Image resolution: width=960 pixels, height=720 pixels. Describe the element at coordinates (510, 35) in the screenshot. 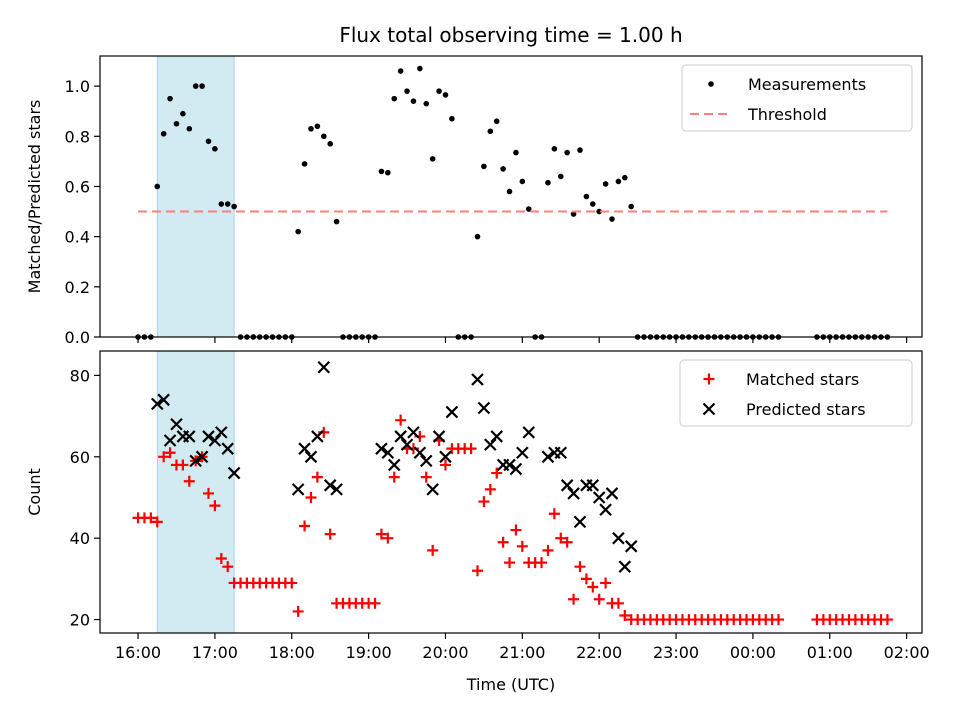

I see `chart-title: Flux total observing time = 1.00 h` at that location.